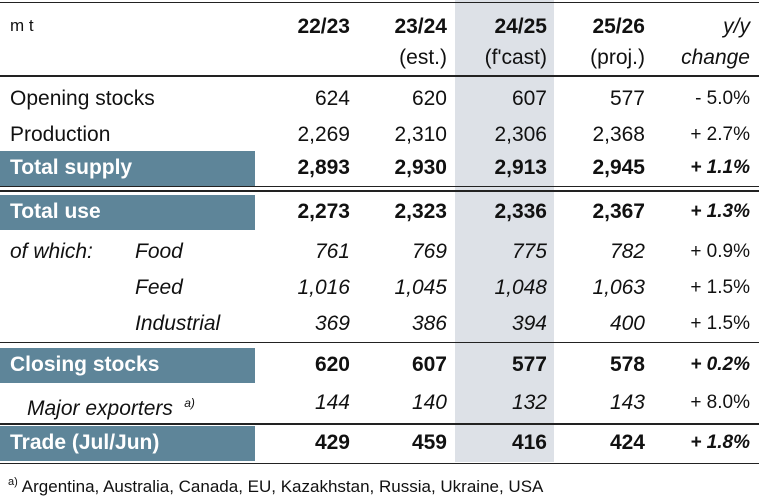 This screenshot has width=759, height=500. What do you see at coordinates (720, 167) in the screenshot?
I see `cell: + 1.1%` at bounding box center [720, 167].